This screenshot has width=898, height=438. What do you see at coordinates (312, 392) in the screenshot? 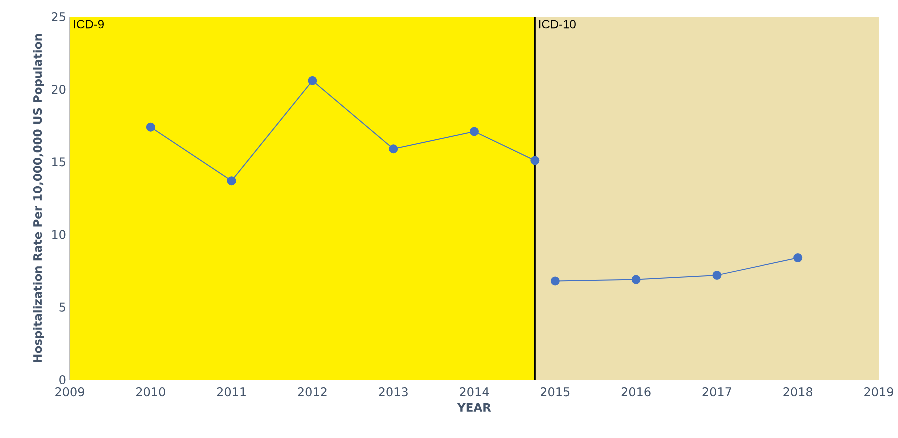
I see `x-tick-label: 2012` at bounding box center [312, 392].